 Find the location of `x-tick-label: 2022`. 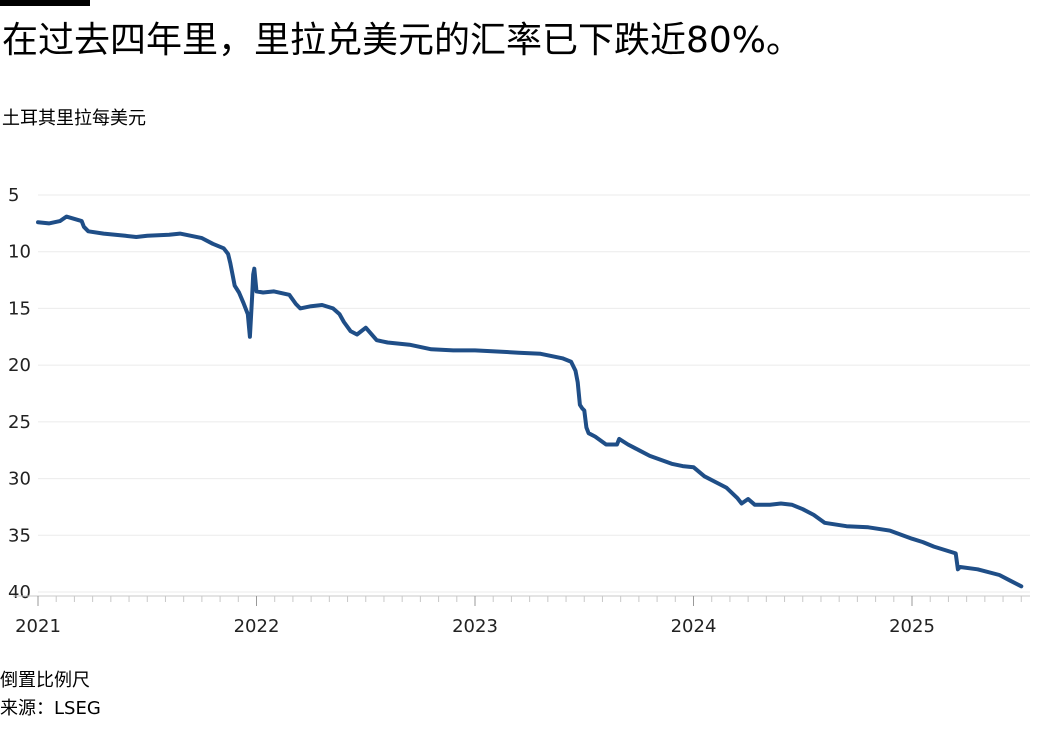

x-tick-label: 2022 is located at coordinates (257, 626).